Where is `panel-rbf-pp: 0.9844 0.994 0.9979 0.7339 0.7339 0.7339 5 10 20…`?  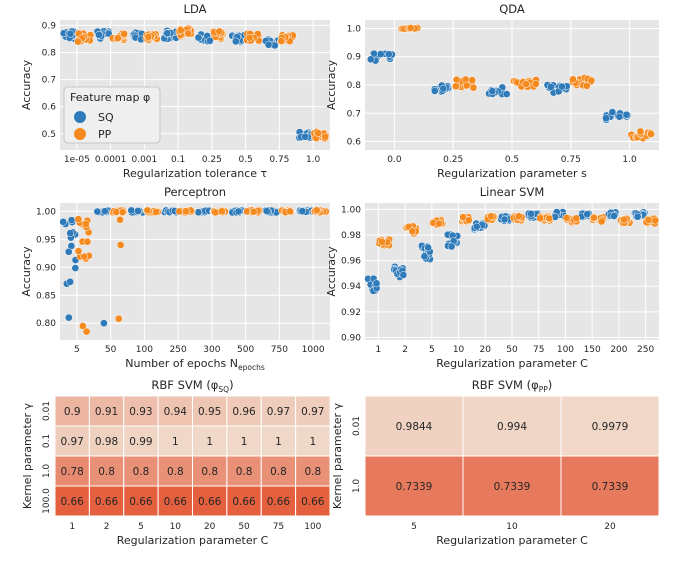
panel-rbf-pp: 0.9844 0.994 0.9979 0.7339 0.7339 0.7339 5 10 20… is located at coordinates (495, 462).